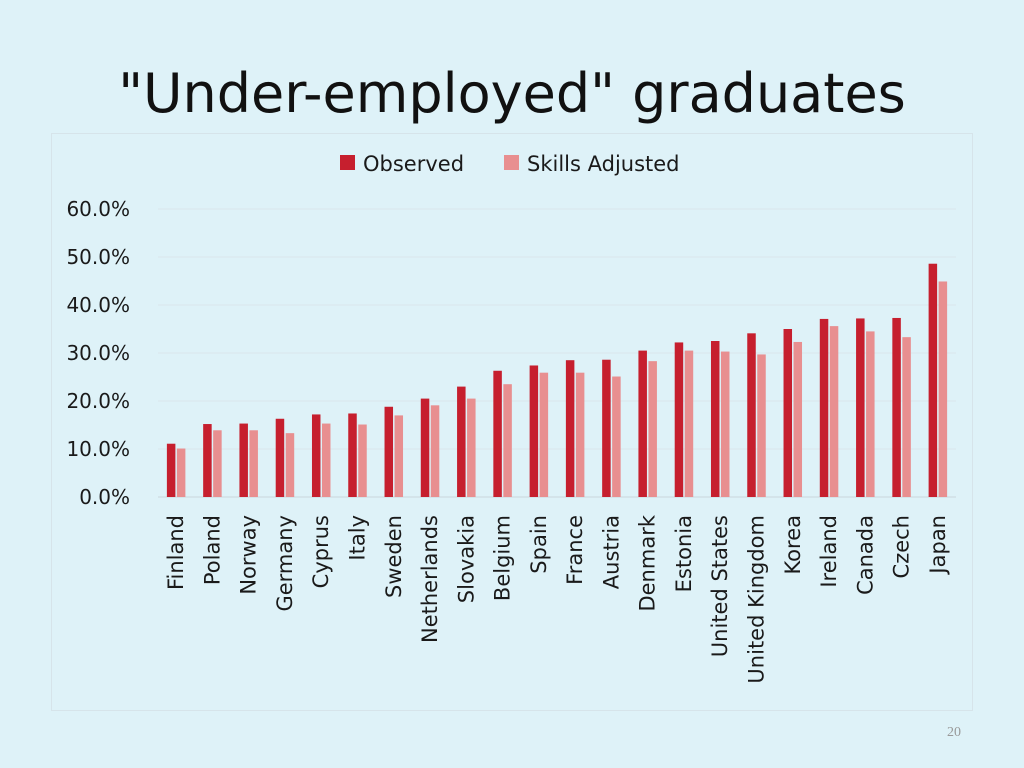  I want to click on y-axis-ticks: 0.0% 10.0% 20.0% 30.0% 40.0% 50.0% 60.0%, so click(98, 353).